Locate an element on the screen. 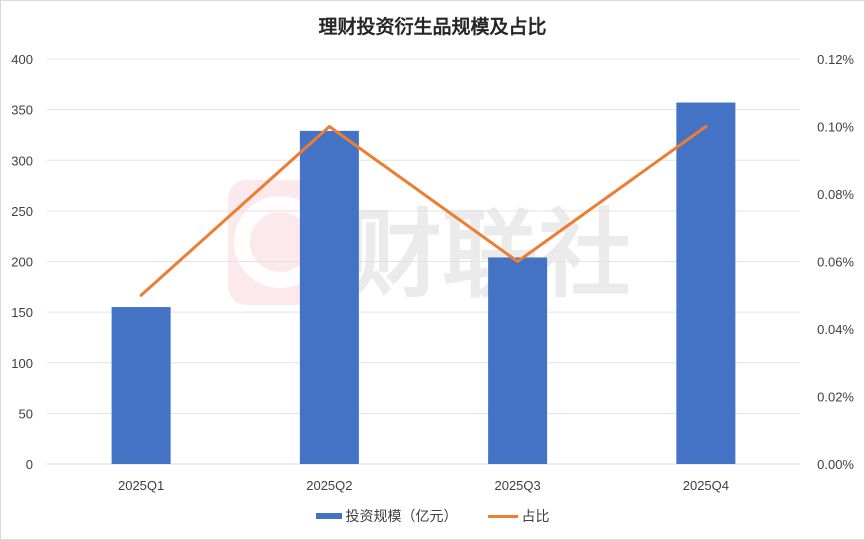 The width and height of the screenshot is (865, 540). bar-2025Q1 is located at coordinates (141, 385).